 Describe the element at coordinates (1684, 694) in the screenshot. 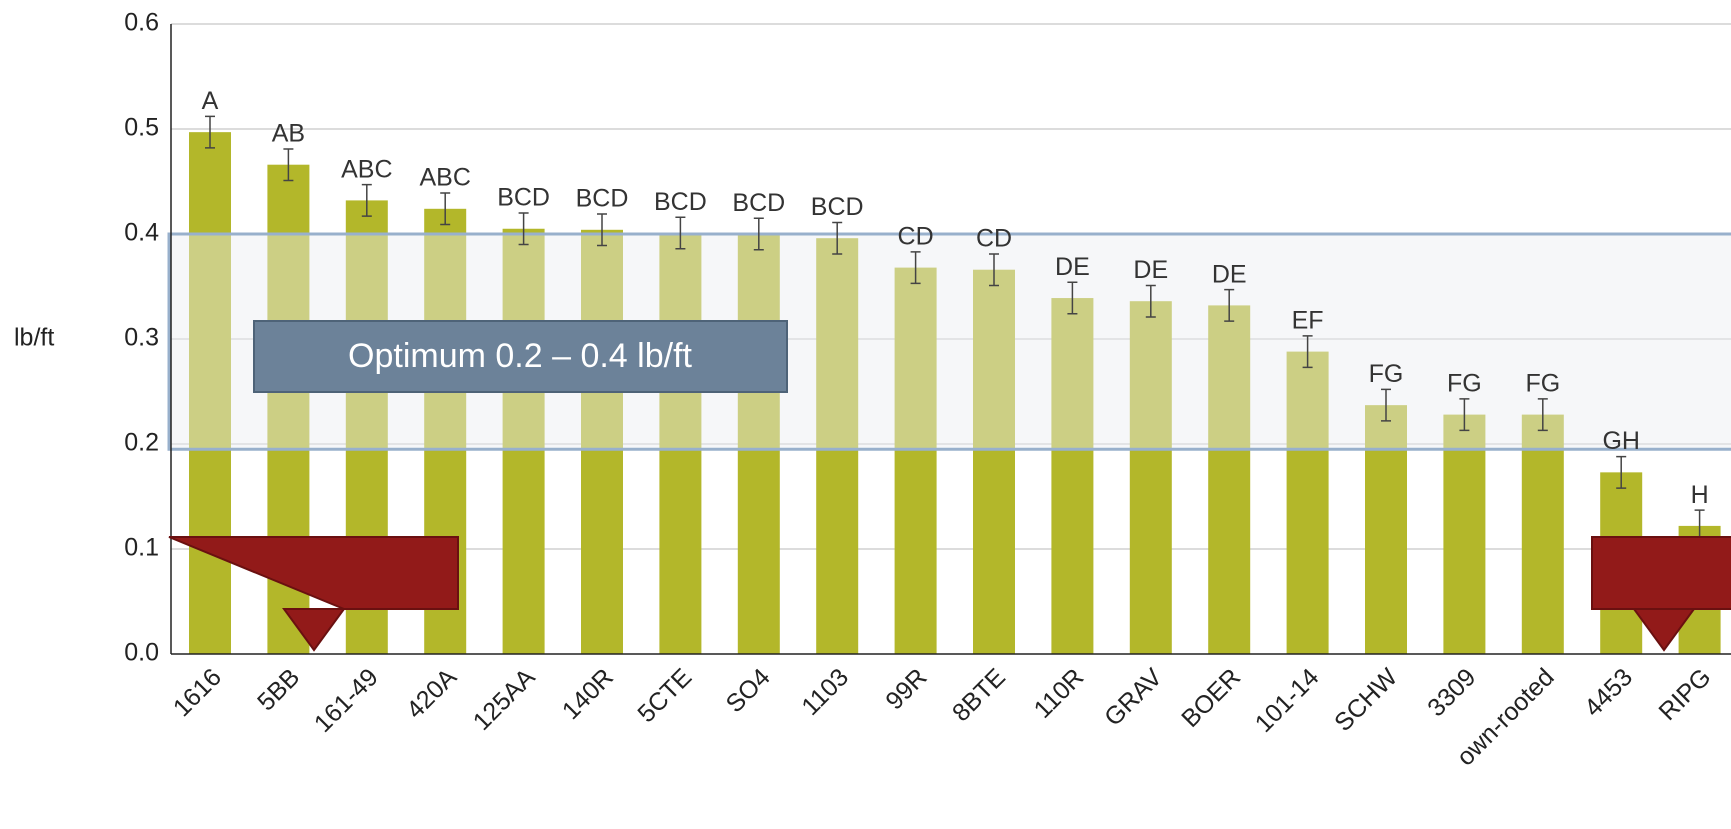

I see `x-tick-label: RIPG` at that location.